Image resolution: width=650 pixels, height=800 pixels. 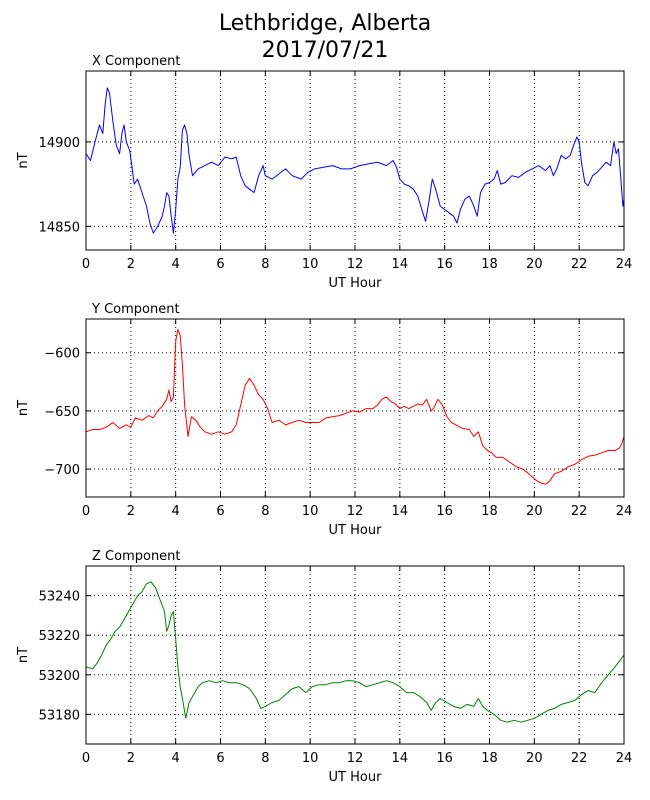 I want to click on y-tick-label: −650, so click(x=62, y=412).